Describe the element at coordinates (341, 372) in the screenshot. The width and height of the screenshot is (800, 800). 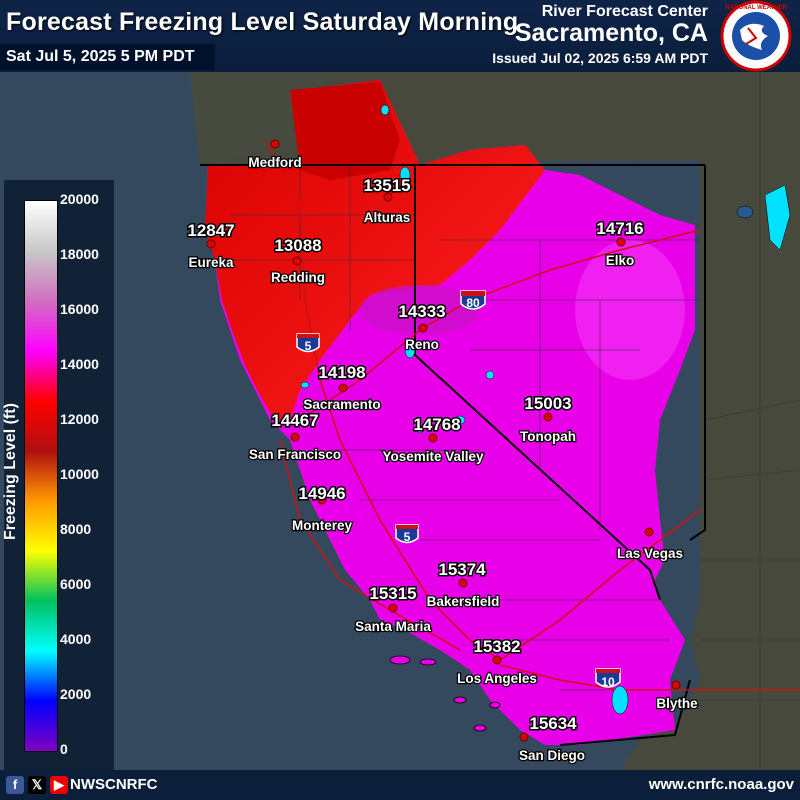
I see `freezing-level-value: 14198` at that location.